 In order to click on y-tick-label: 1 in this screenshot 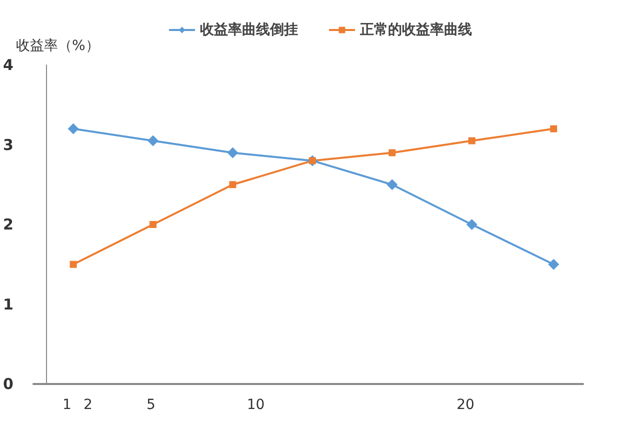, I will do `click(8, 304)`.